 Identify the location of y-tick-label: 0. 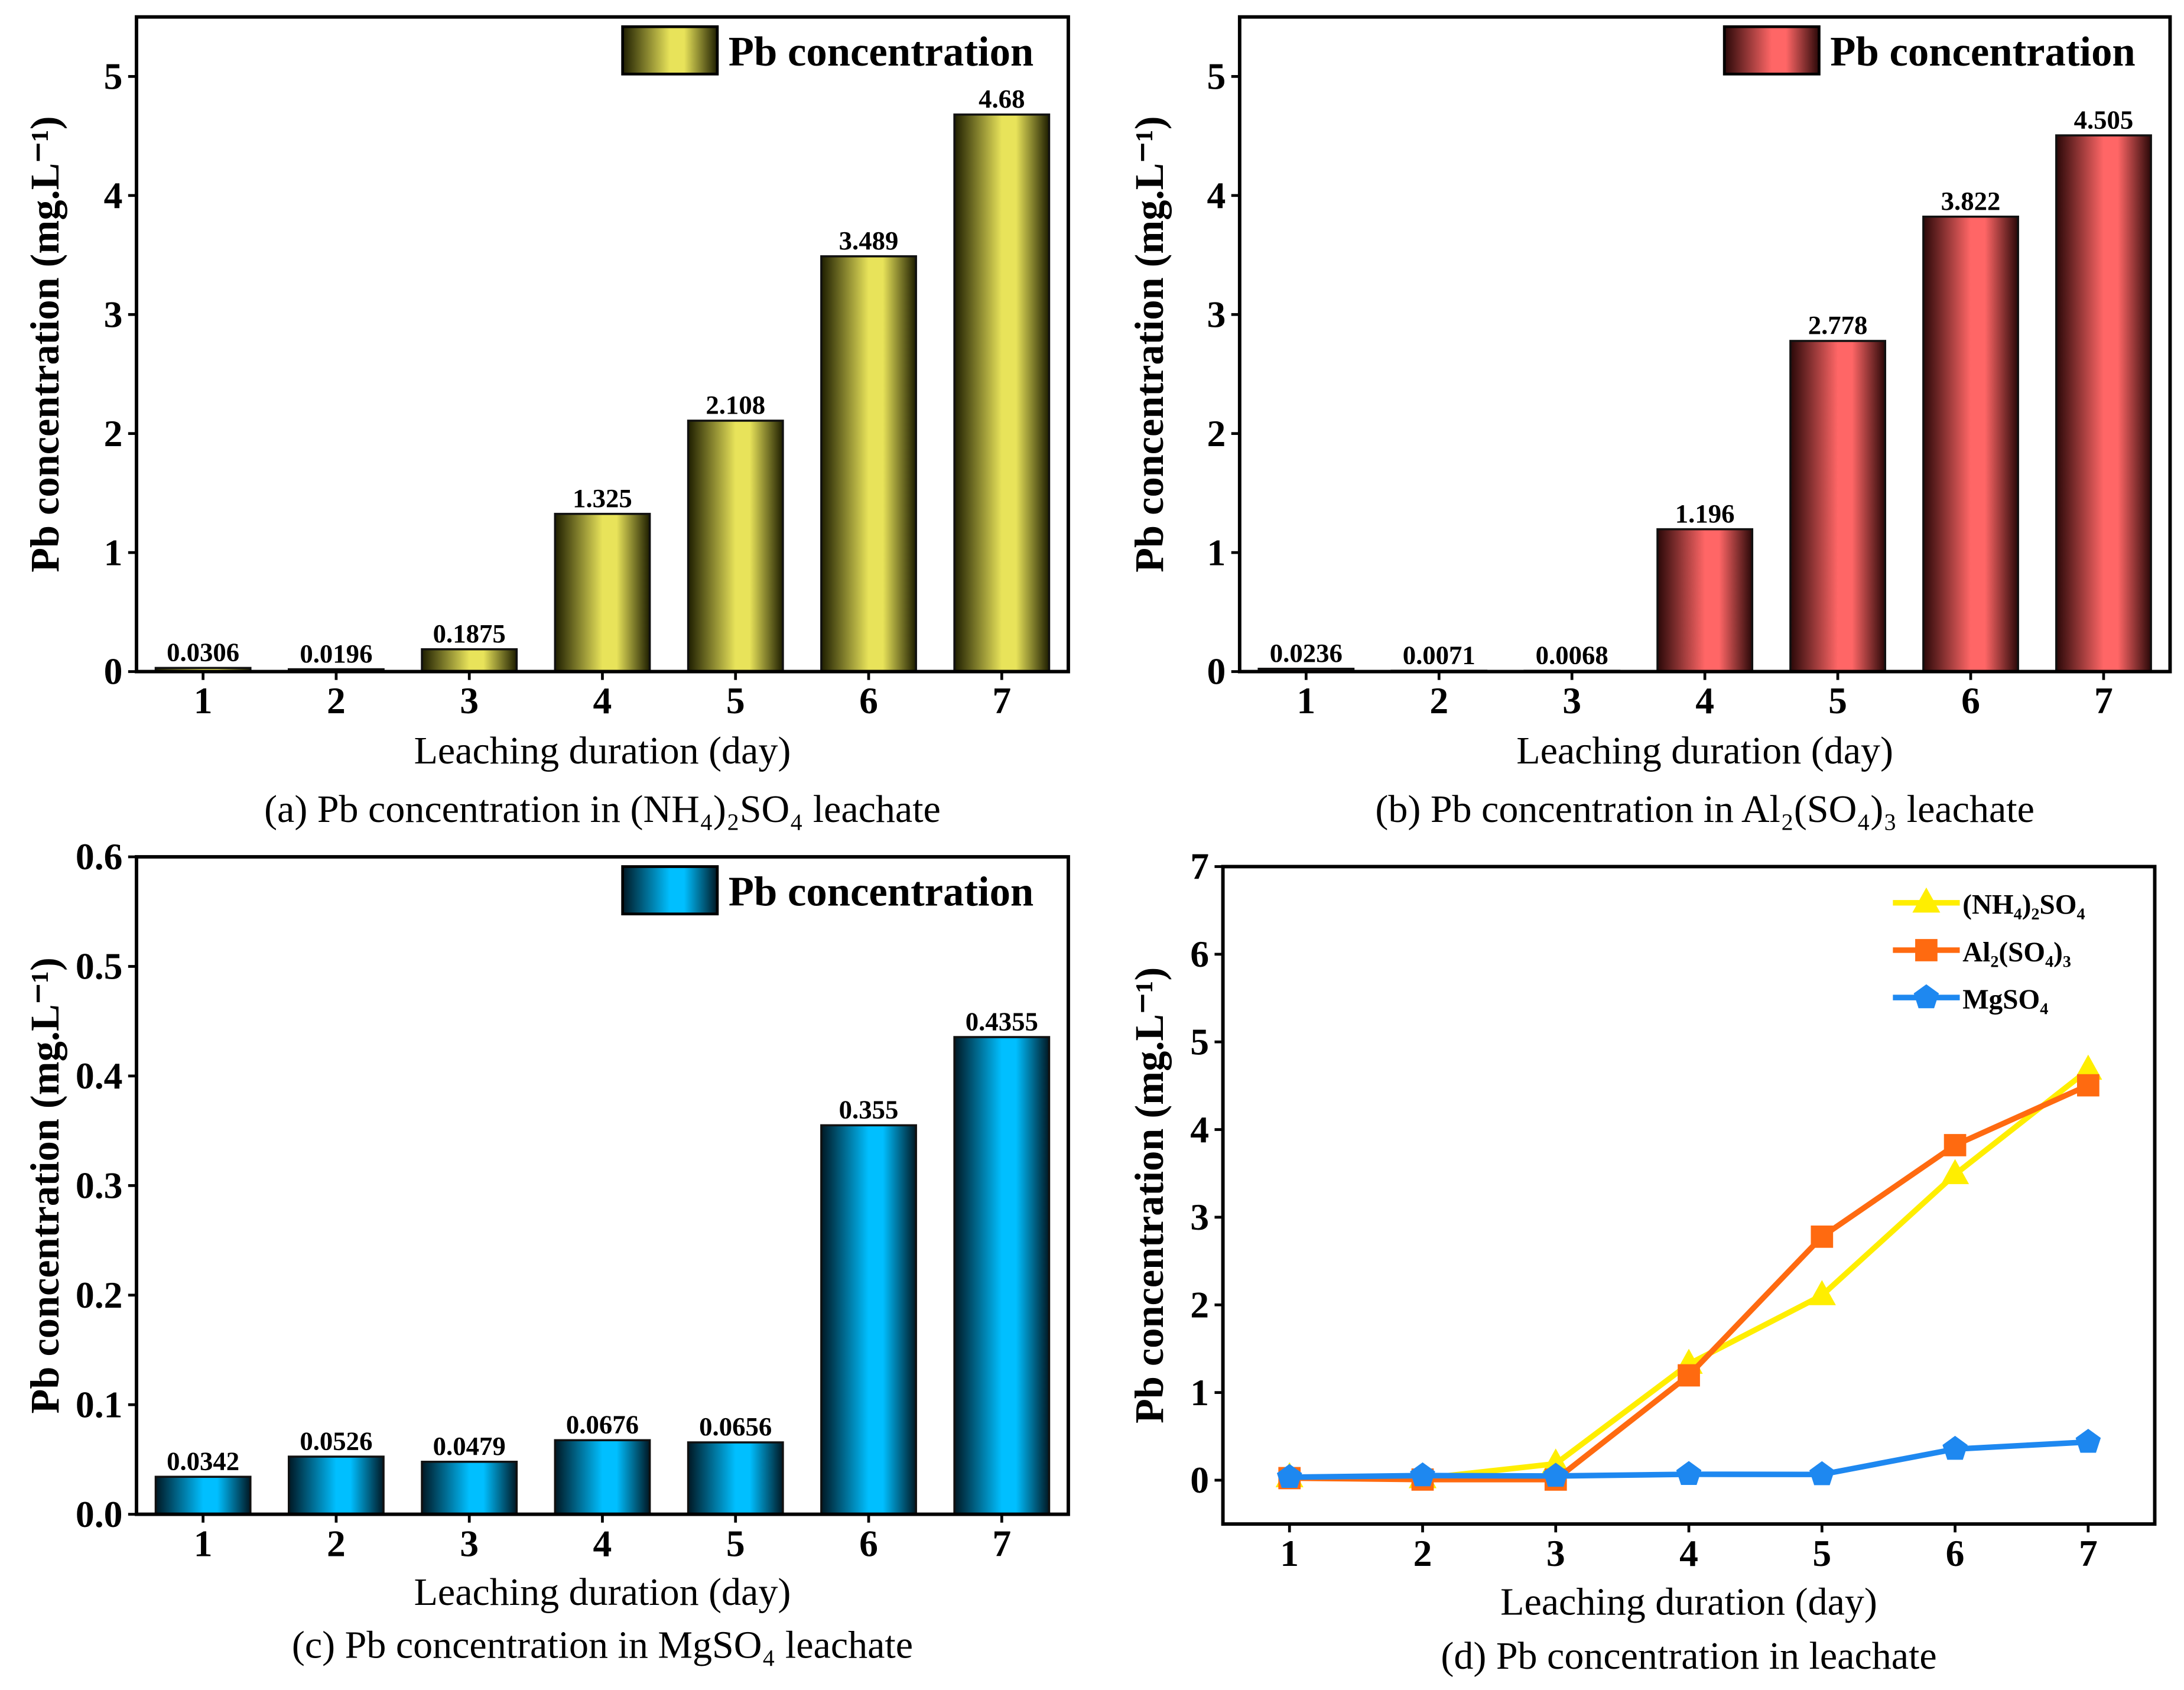
(1199, 1480).